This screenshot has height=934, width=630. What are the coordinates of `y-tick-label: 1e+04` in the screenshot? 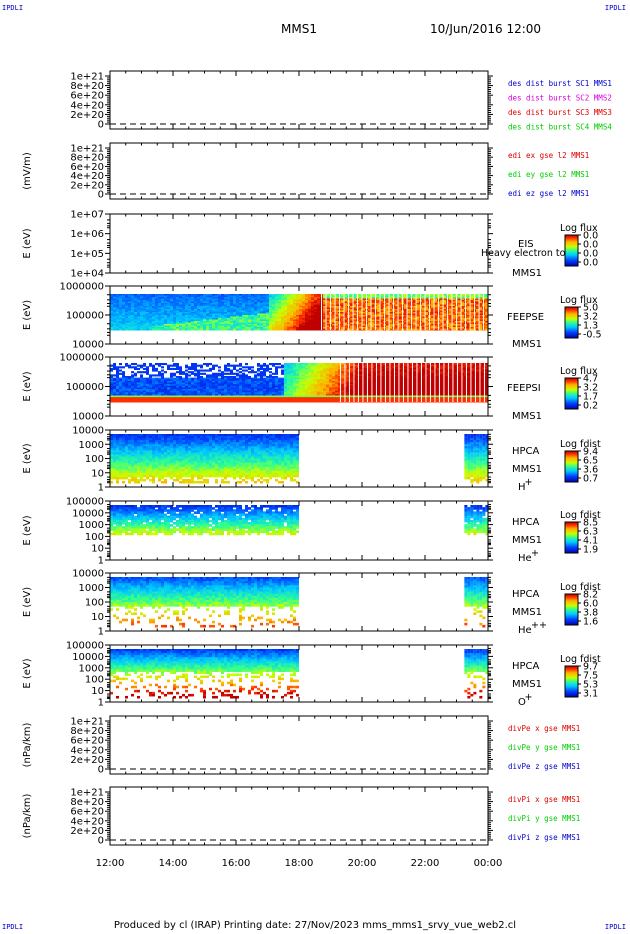 It's located at (87, 274).